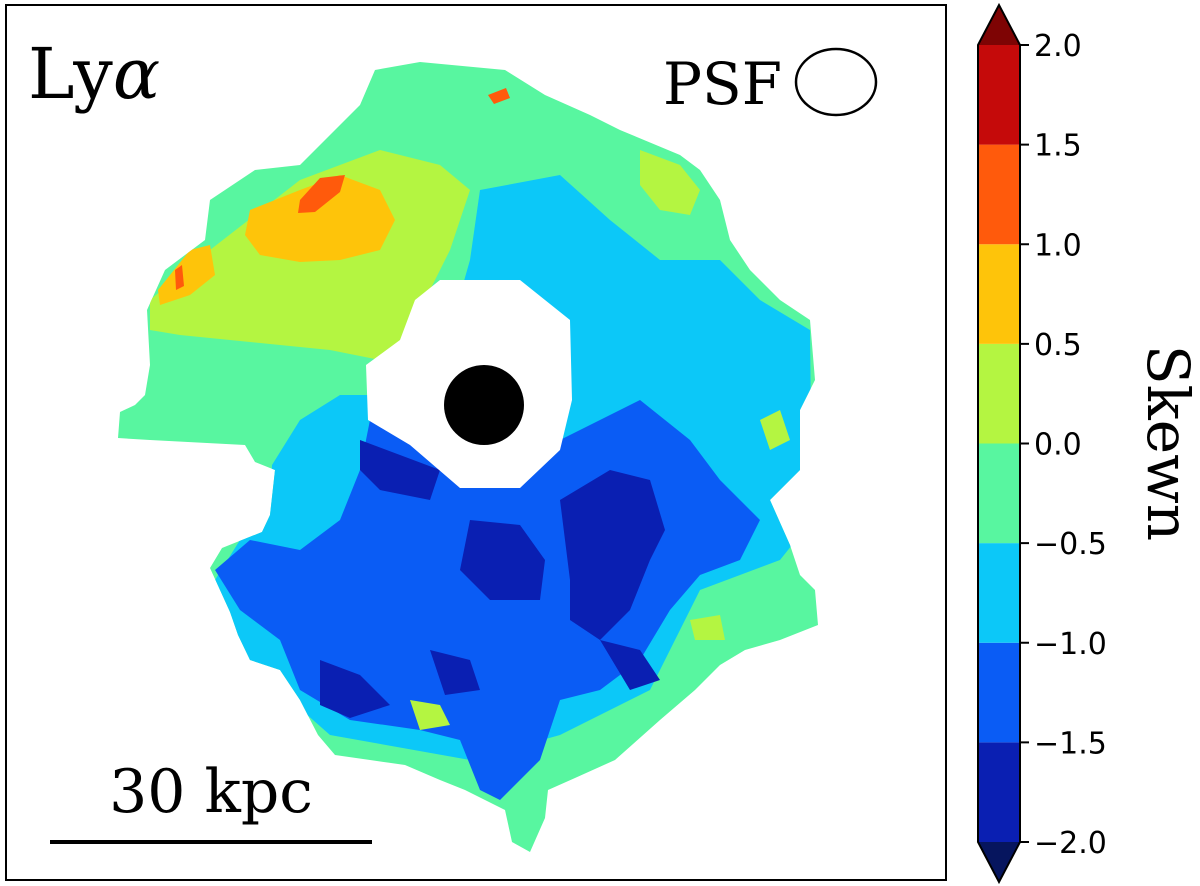  Describe the element at coordinates (999, 25) in the screenshot. I see `colorbar-extend-max` at that location.